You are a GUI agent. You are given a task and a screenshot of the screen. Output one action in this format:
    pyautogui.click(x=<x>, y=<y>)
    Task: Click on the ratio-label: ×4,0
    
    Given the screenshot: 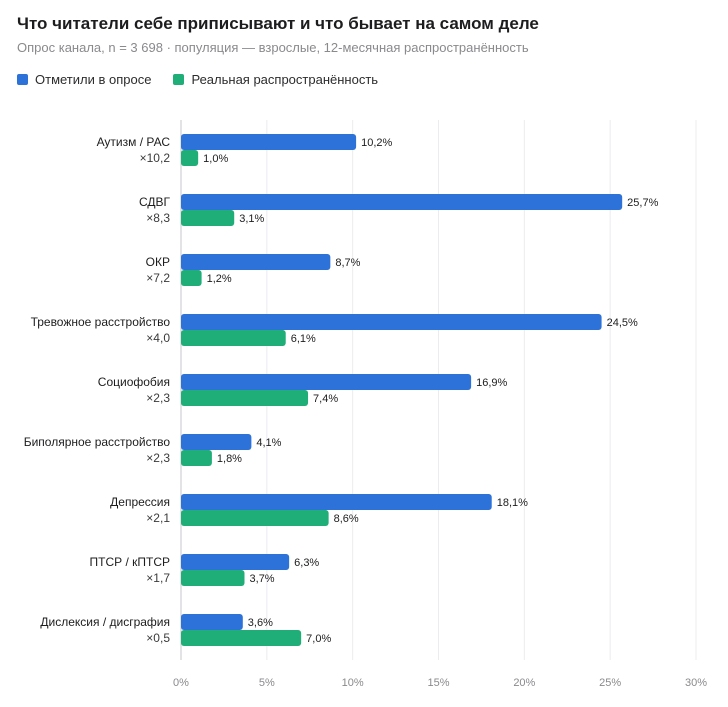 What is the action you would take?
    pyautogui.click(x=158, y=338)
    